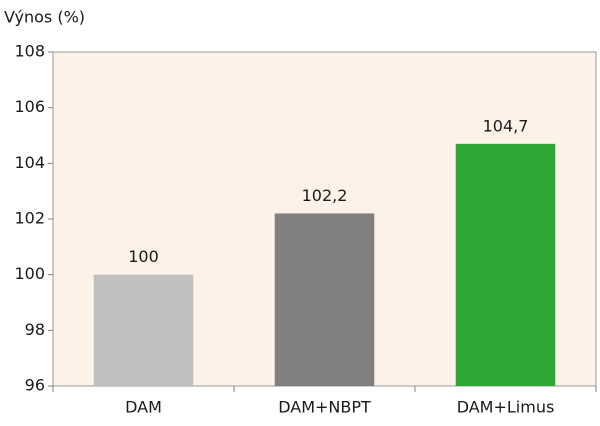 This screenshot has width=600, height=426. Describe the element at coordinates (29, 51) in the screenshot. I see `y-tick-label: 108` at that location.